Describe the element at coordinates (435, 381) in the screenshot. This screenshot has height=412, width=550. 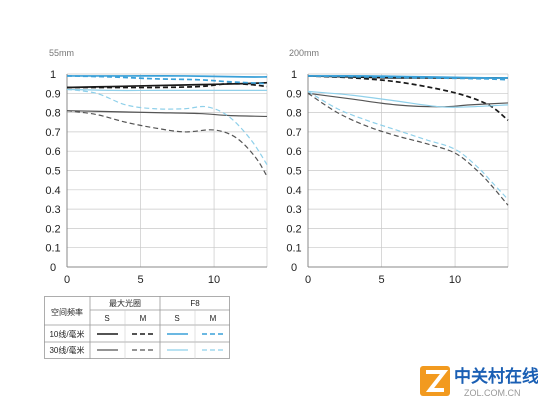
I see `zol-logo-icon` at that location.